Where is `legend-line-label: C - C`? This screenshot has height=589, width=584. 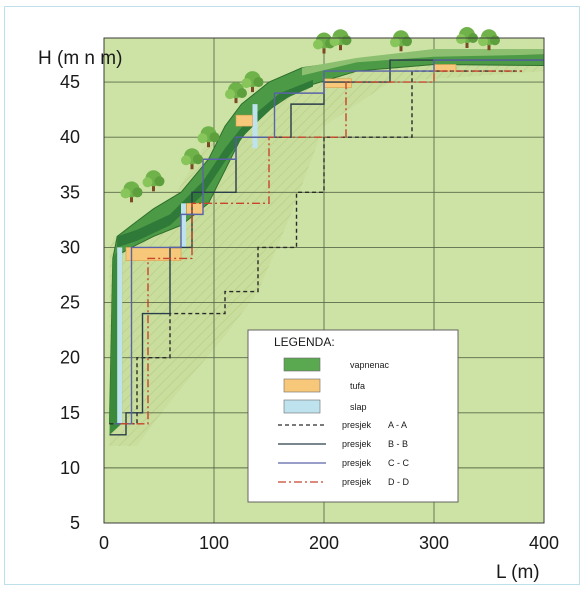
legend-line-label: C - C is located at coordinates (398, 463).